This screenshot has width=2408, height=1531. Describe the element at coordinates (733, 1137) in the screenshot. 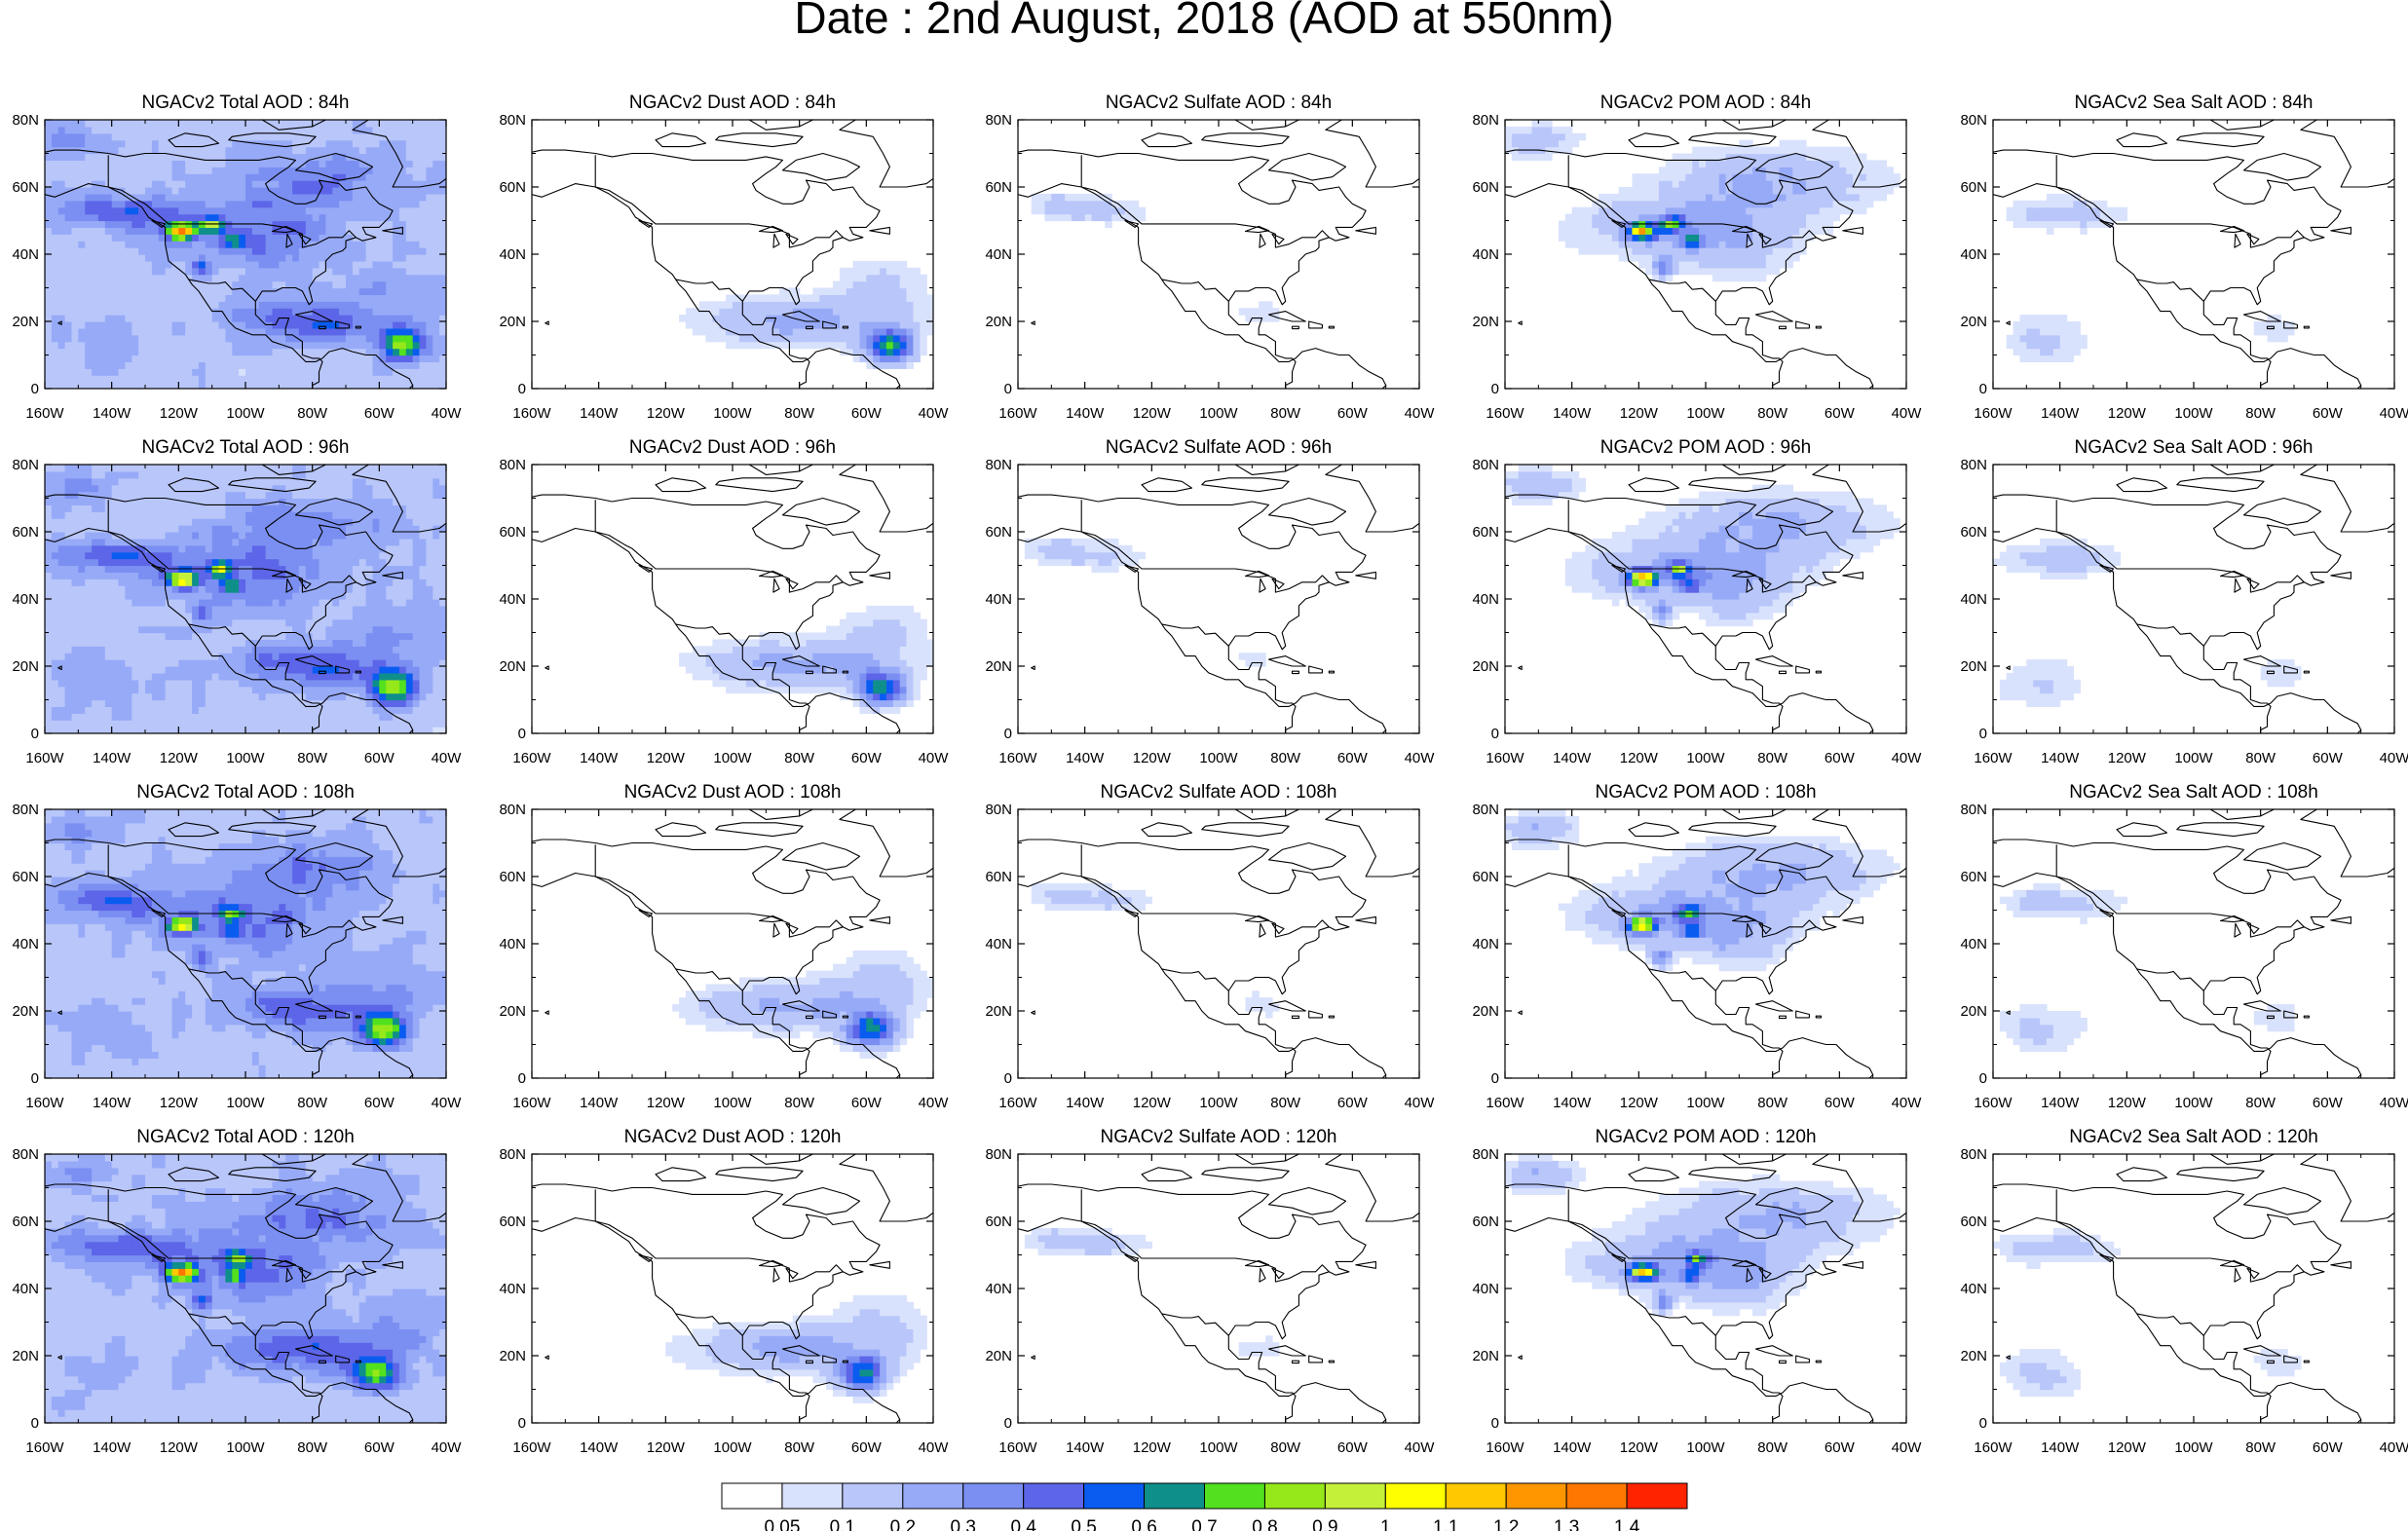

I see `panel-title: NGACv2 Dust AOD : 120h` at that location.